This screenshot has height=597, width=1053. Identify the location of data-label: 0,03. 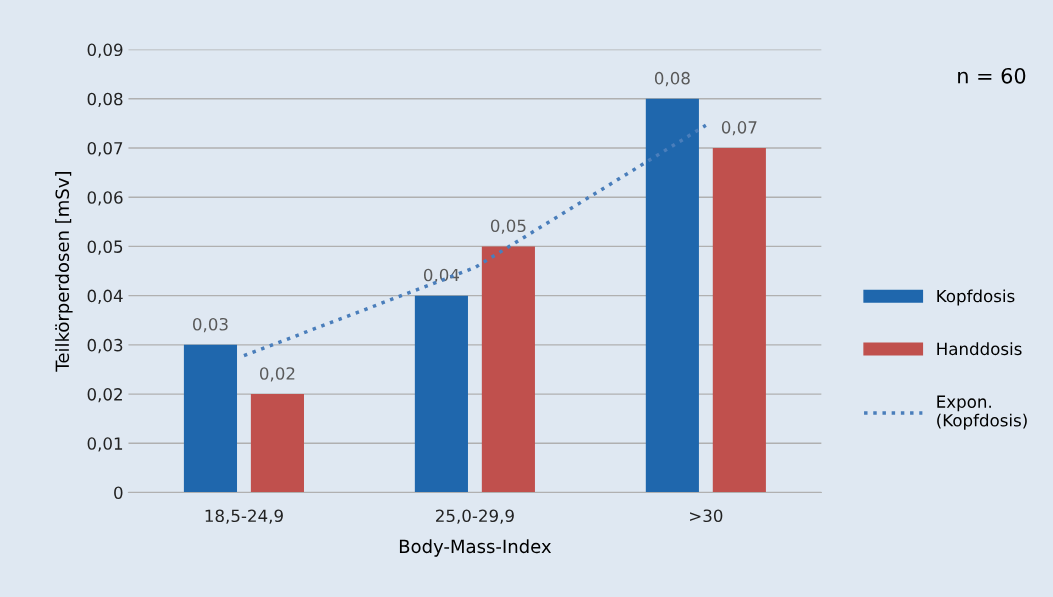
(210, 325).